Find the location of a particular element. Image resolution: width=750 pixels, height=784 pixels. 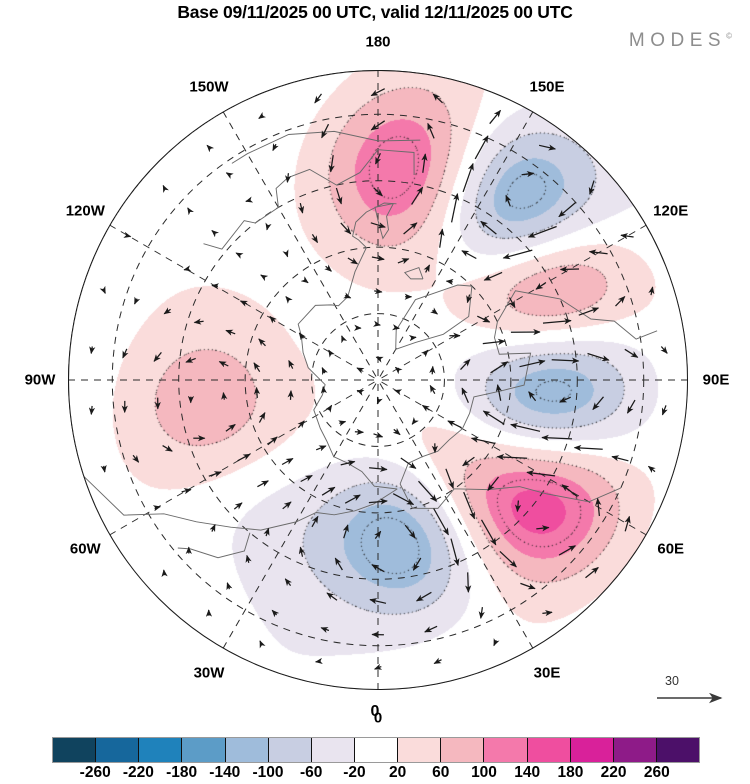

colorbar-zero-label: 0 is located at coordinates (375, 712).